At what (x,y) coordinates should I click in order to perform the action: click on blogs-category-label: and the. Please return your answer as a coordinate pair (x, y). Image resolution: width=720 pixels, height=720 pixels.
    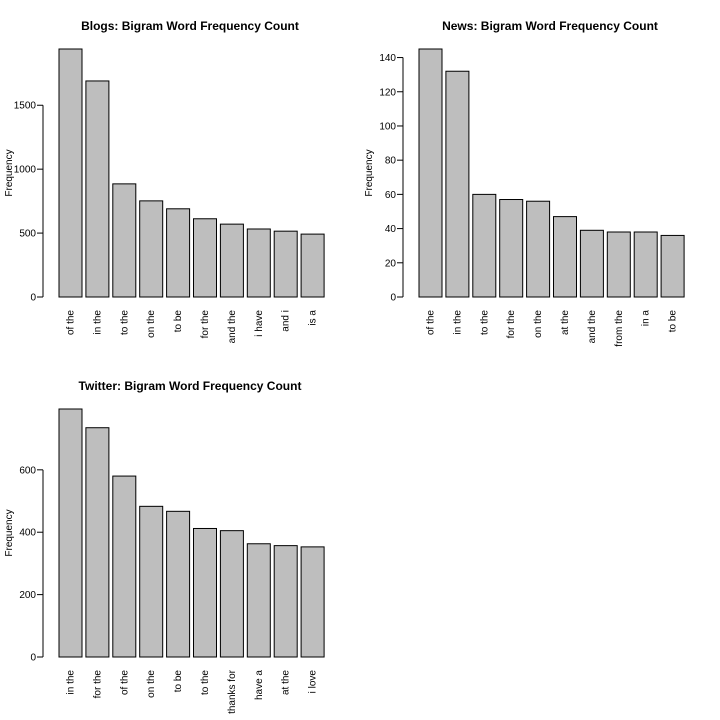
    Looking at the image, I should click on (232, 327).